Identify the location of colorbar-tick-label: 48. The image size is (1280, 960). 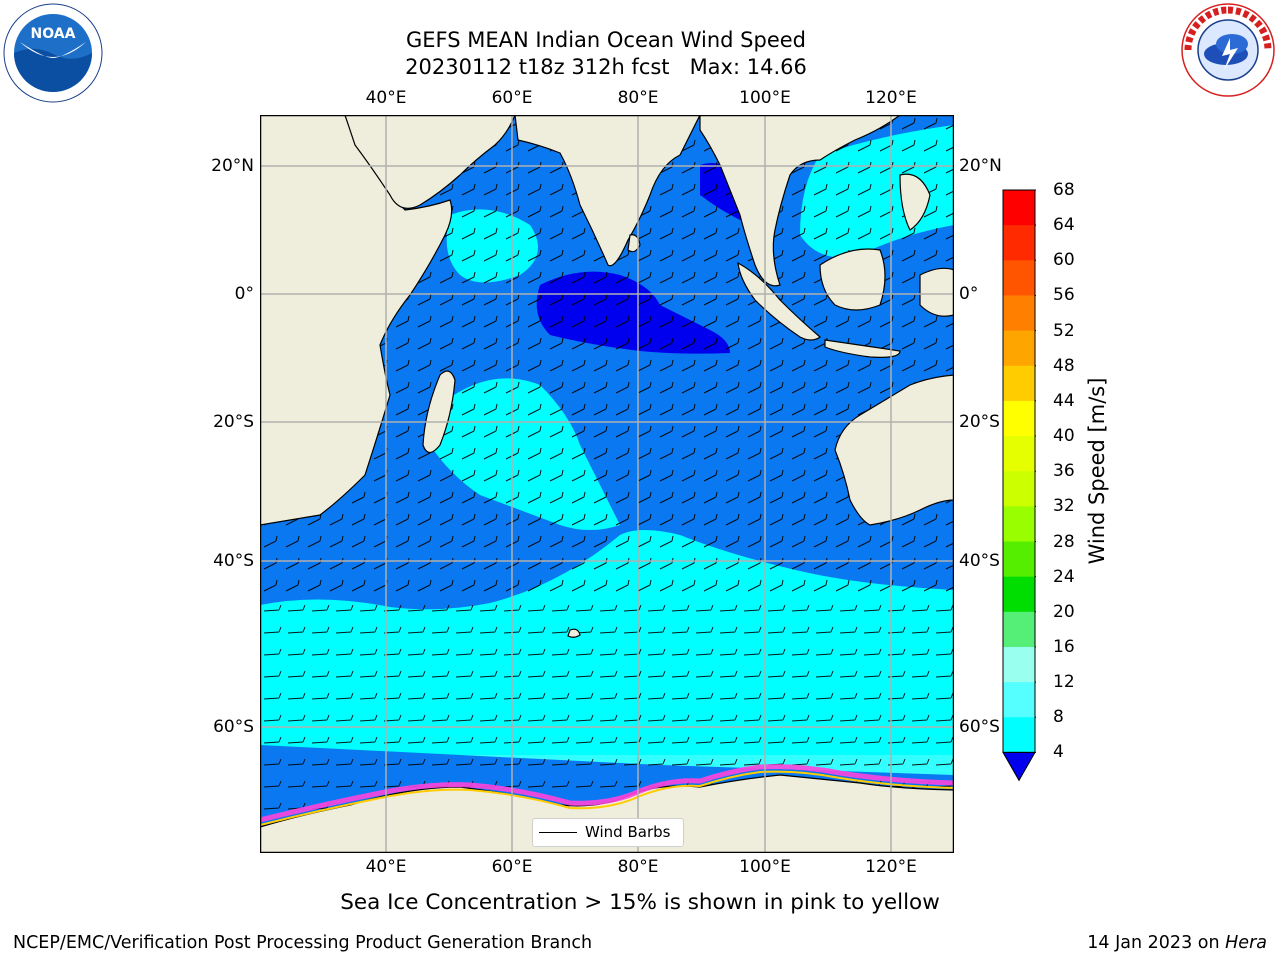
(1064, 365).